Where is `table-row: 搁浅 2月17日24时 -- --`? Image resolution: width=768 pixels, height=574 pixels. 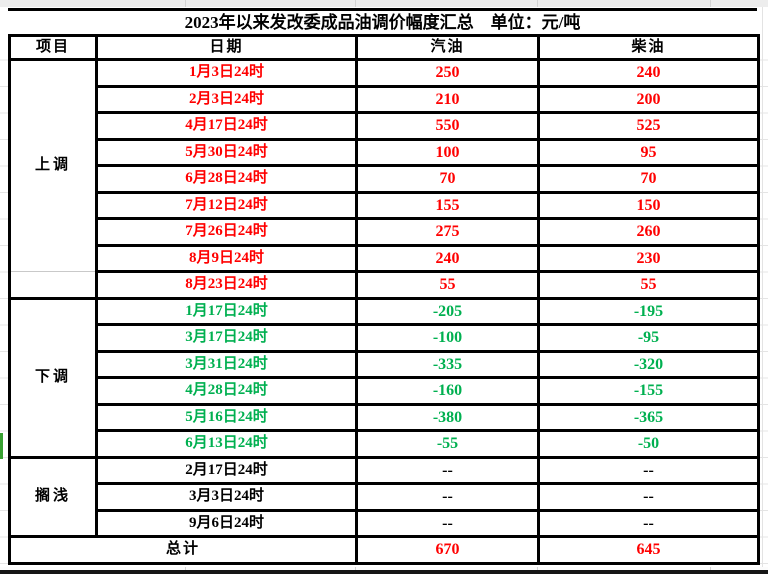
table-row: 搁浅 2月17日24时 -- -- is located at coordinates (384, 496).